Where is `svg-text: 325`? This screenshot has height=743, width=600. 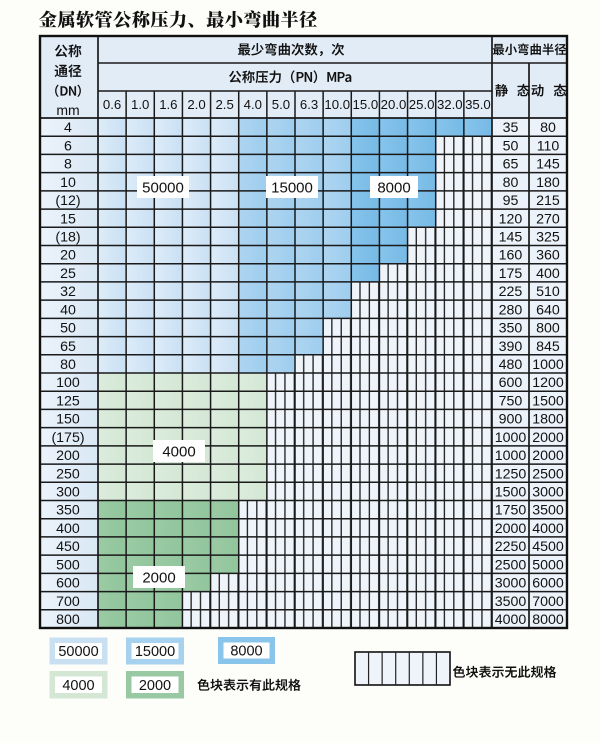
svg-text: 325 is located at coordinates (548, 237).